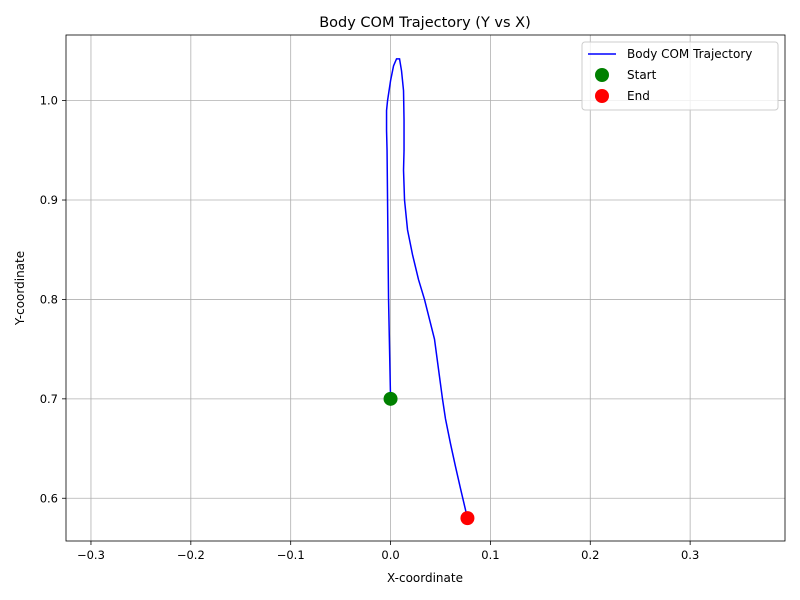 Image resolution: width=800 pixels, height=600 pixels. Describe the element at coordinates (425, 23) in the screenshot. I see `chart-title: Body COM Trajectory (Y vs X)` at that location.